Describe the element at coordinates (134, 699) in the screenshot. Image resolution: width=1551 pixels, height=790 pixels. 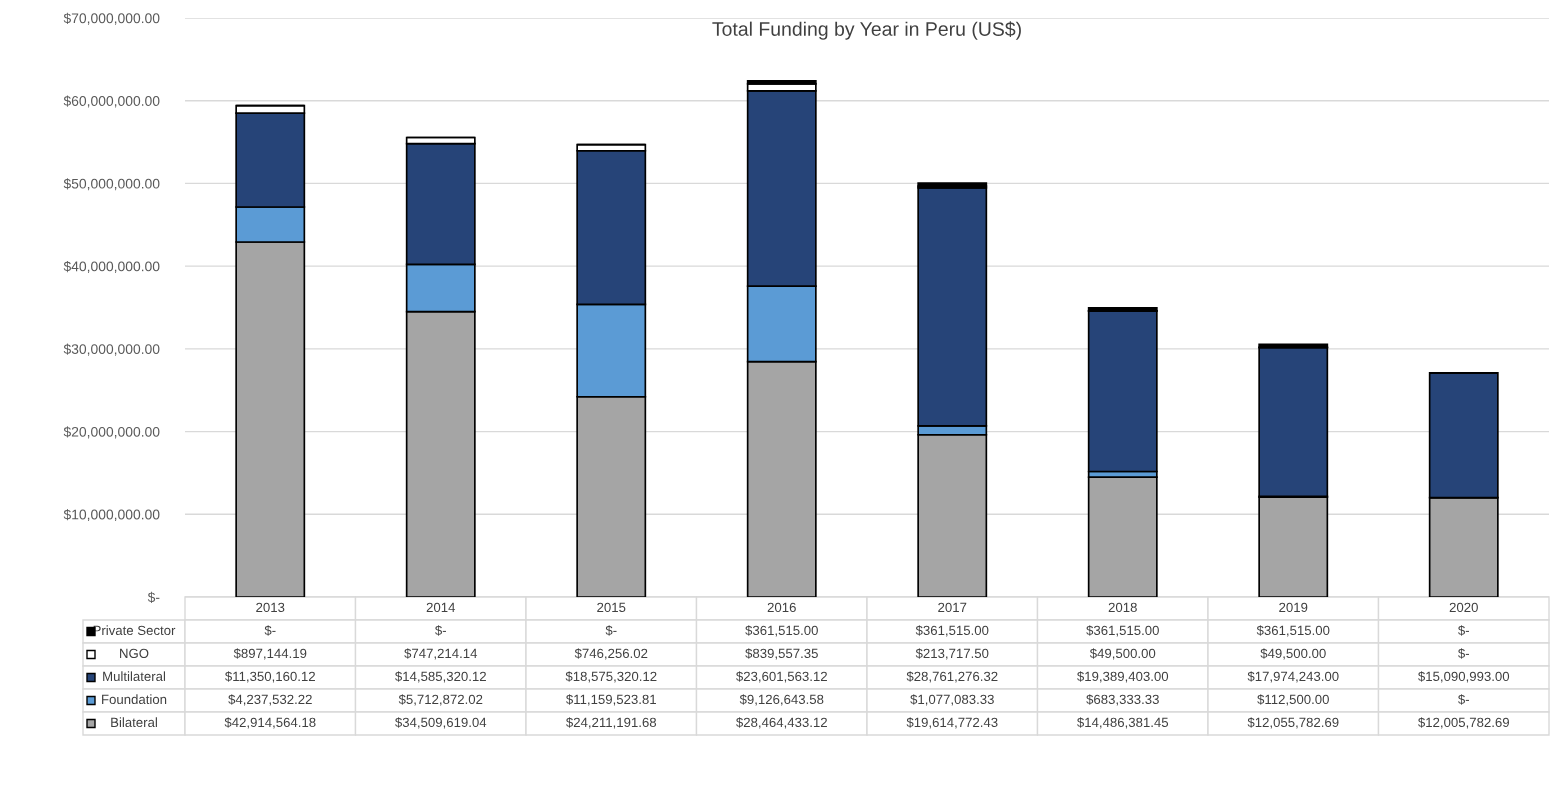
I see `legend-label: Foundation` at that location.